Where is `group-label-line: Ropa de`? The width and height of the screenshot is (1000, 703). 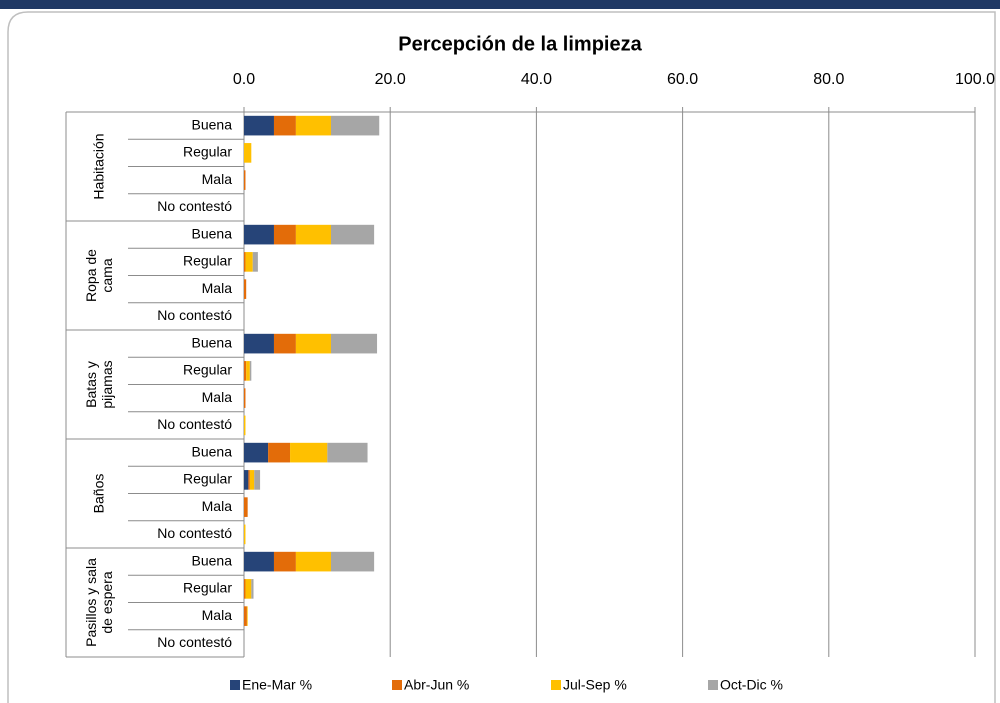 group-label-line: Ropa de is located at coordinates (91, 275).